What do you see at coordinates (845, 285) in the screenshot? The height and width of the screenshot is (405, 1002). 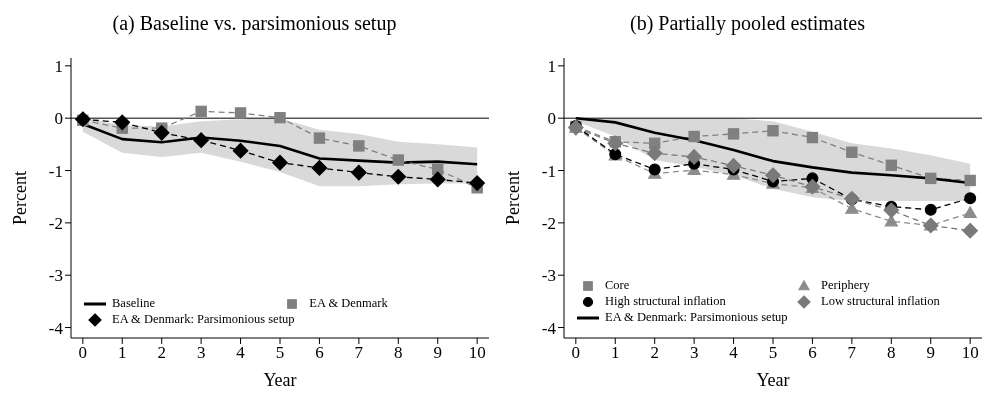 I see `legend-label: Periphery` at bounding box center [845, 285].